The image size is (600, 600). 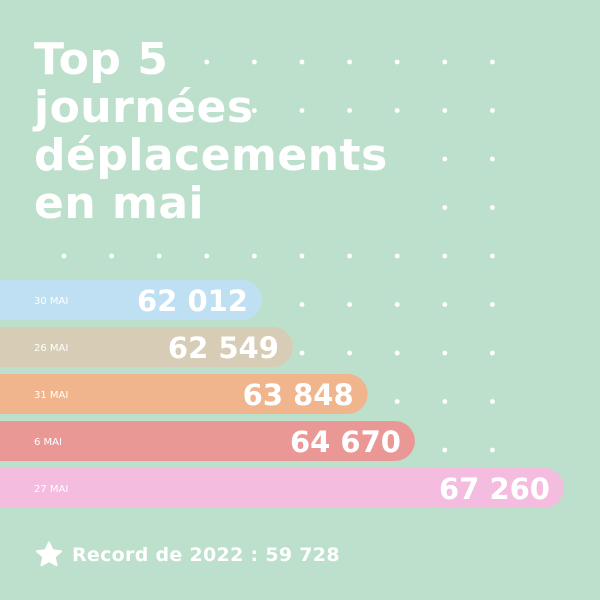 What do you see at coordinates (48, 442) in the screenshot?
I see `category-label: 6 MAI` at bounding box center [48, 442].